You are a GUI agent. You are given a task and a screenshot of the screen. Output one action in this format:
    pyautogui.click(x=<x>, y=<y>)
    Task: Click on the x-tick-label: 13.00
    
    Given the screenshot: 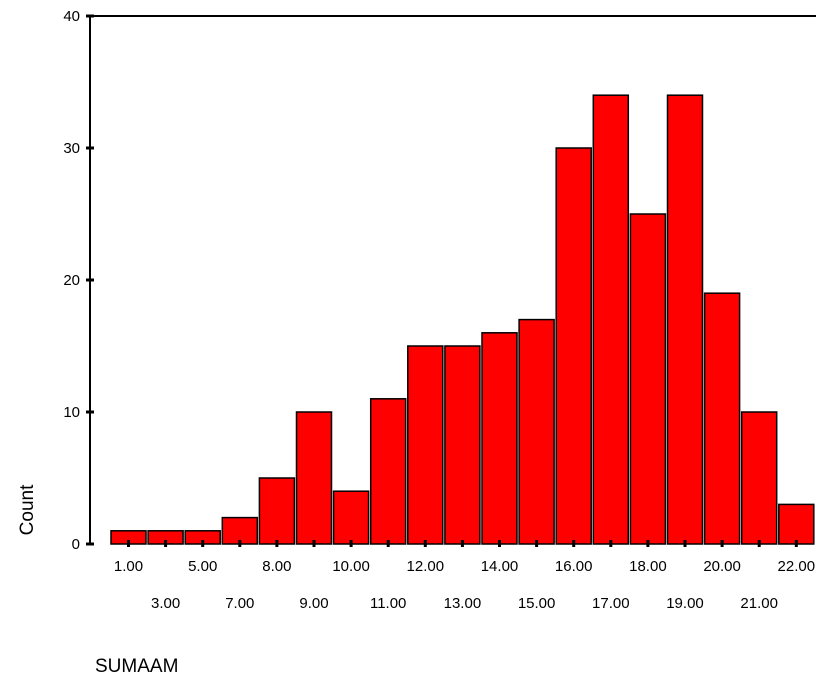 What is the action you would take?
    pyautogui.click(x=463, y=603)
    